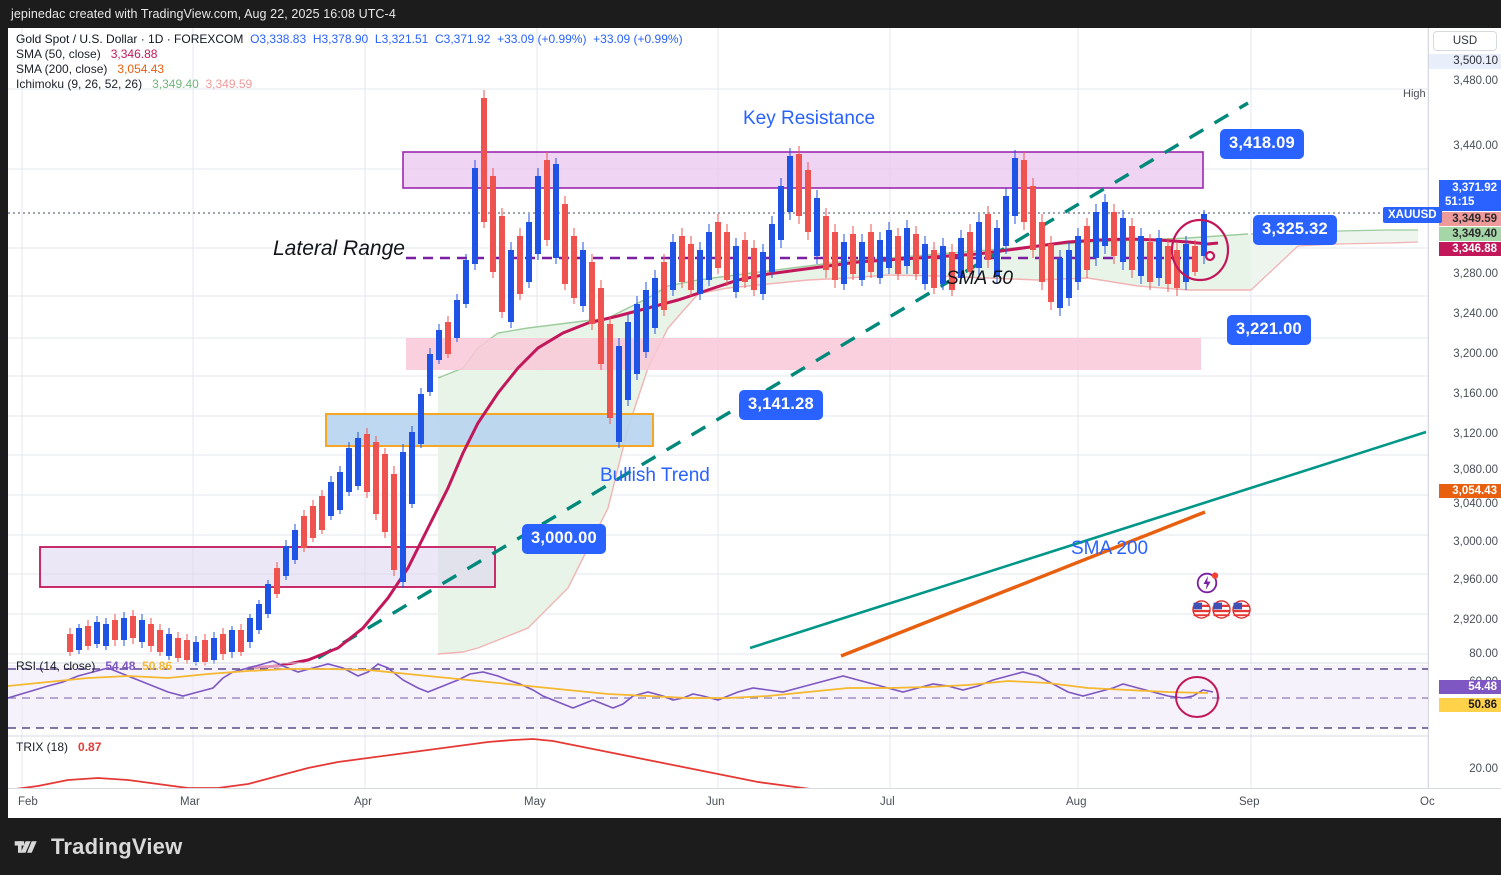  What do you see at coordinates (1412, 215) in the screenshot?
I see `symbol-price-tag: XAUUSD` at bounding box center [1412, 215].